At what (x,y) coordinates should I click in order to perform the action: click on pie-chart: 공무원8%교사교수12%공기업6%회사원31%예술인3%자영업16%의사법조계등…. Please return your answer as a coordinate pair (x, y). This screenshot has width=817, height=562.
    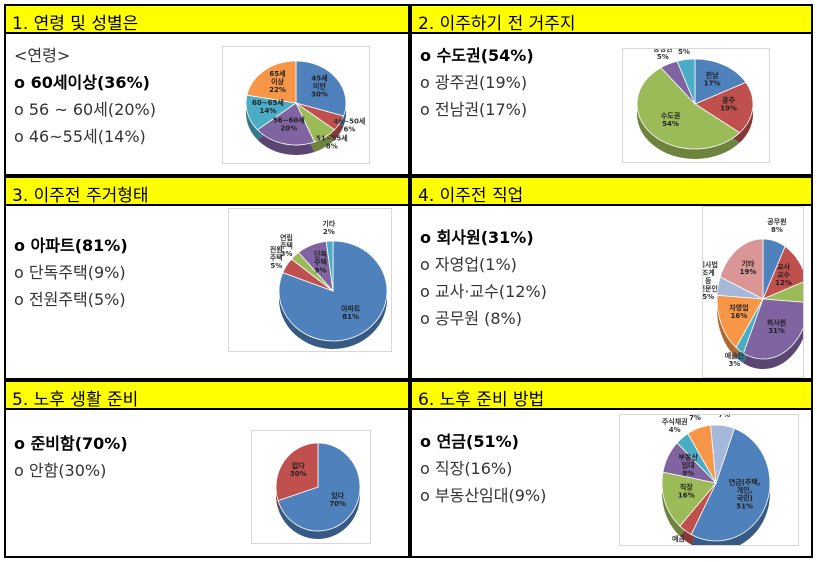
    Looking at the image, I should click on (758, 292).